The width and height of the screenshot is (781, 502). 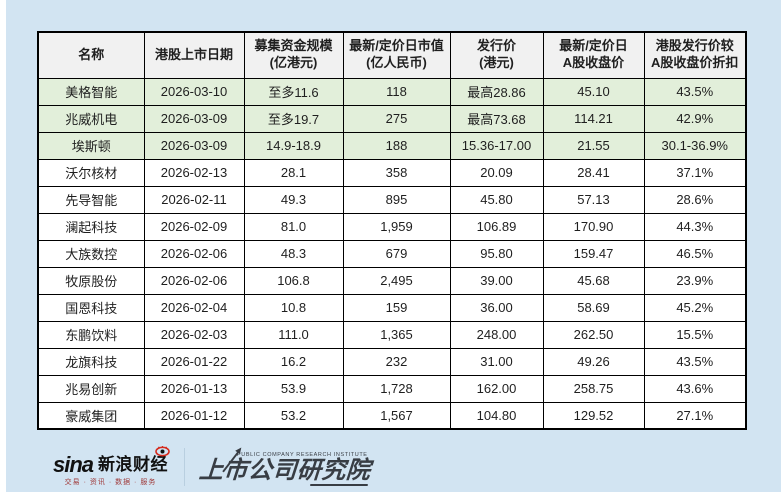 I want to click on cell-issue_price: 20.09, so click(x=496, y=172).